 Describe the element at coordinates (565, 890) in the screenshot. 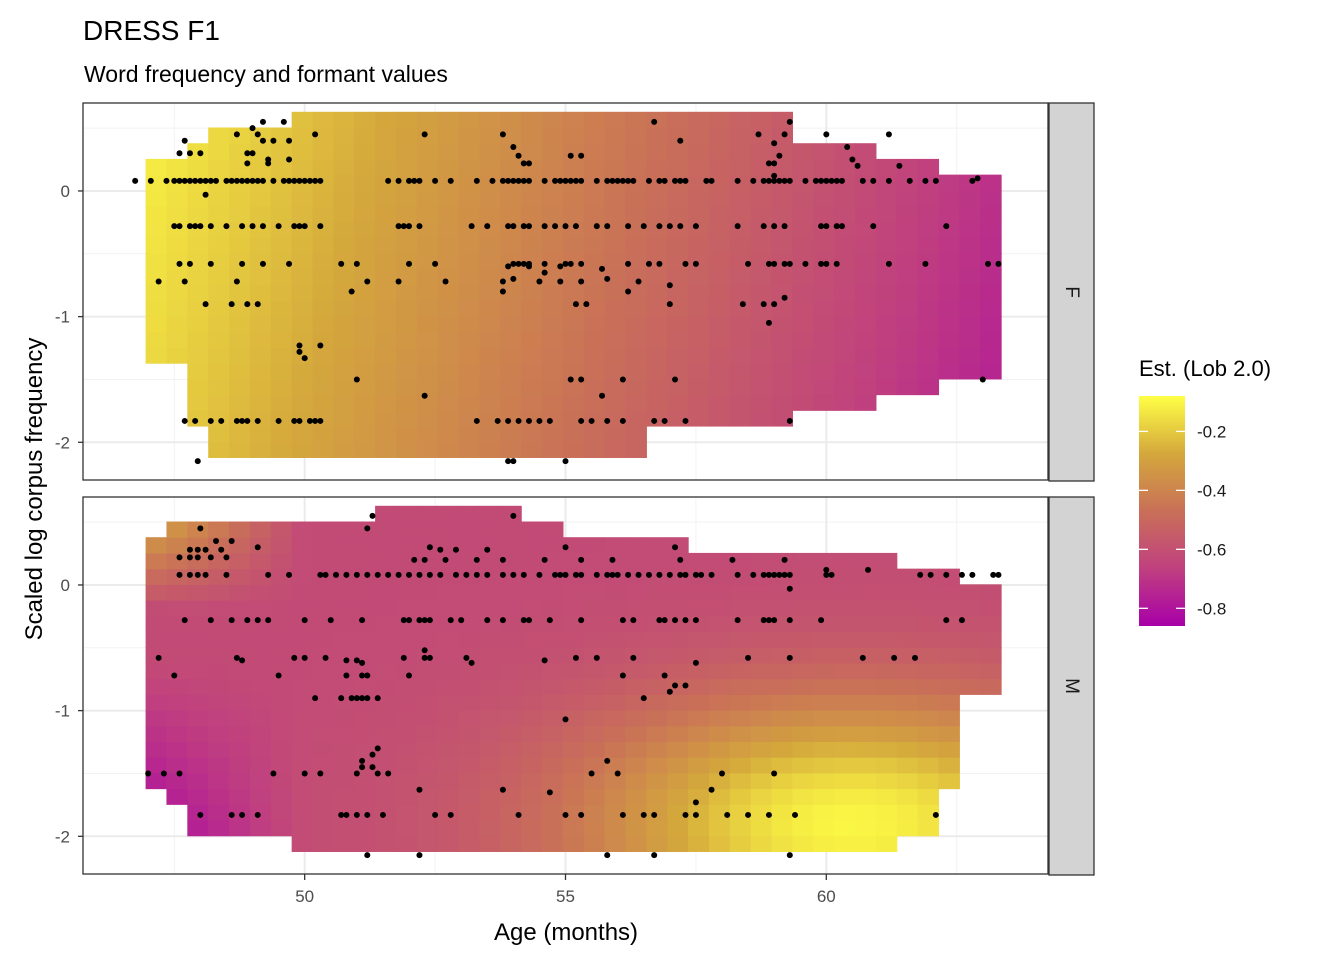

I see `x-axis-ticks: 50 55 60` at that location.